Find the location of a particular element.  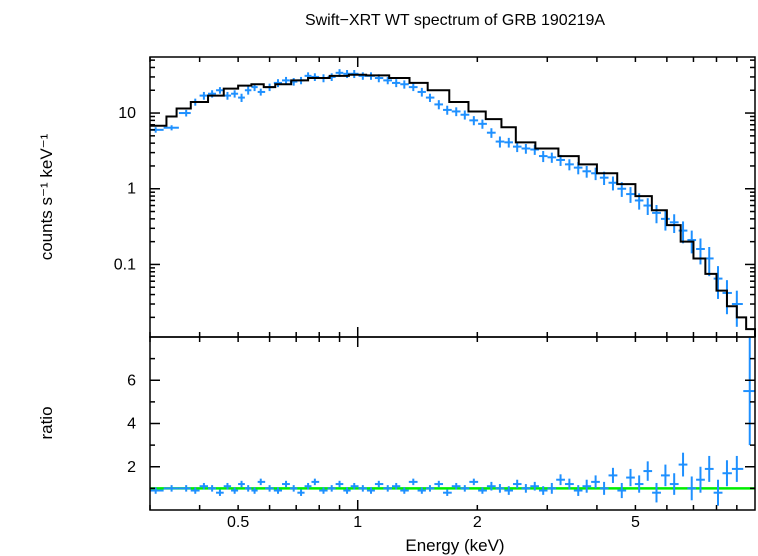

spectrum-y-tick-label: 10 is located at coordinates (127, 113).